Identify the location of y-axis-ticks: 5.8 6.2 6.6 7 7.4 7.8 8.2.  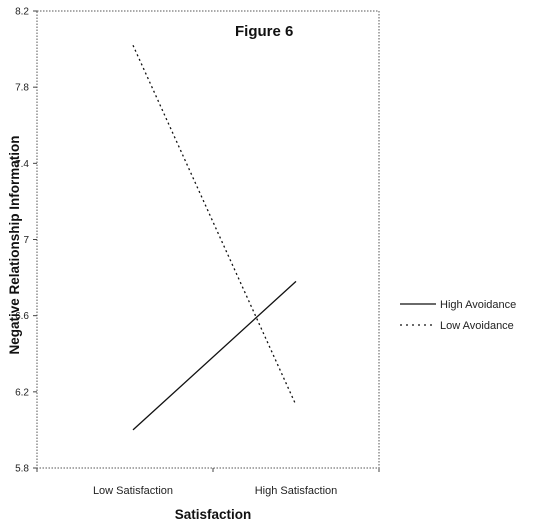
(26, 241).